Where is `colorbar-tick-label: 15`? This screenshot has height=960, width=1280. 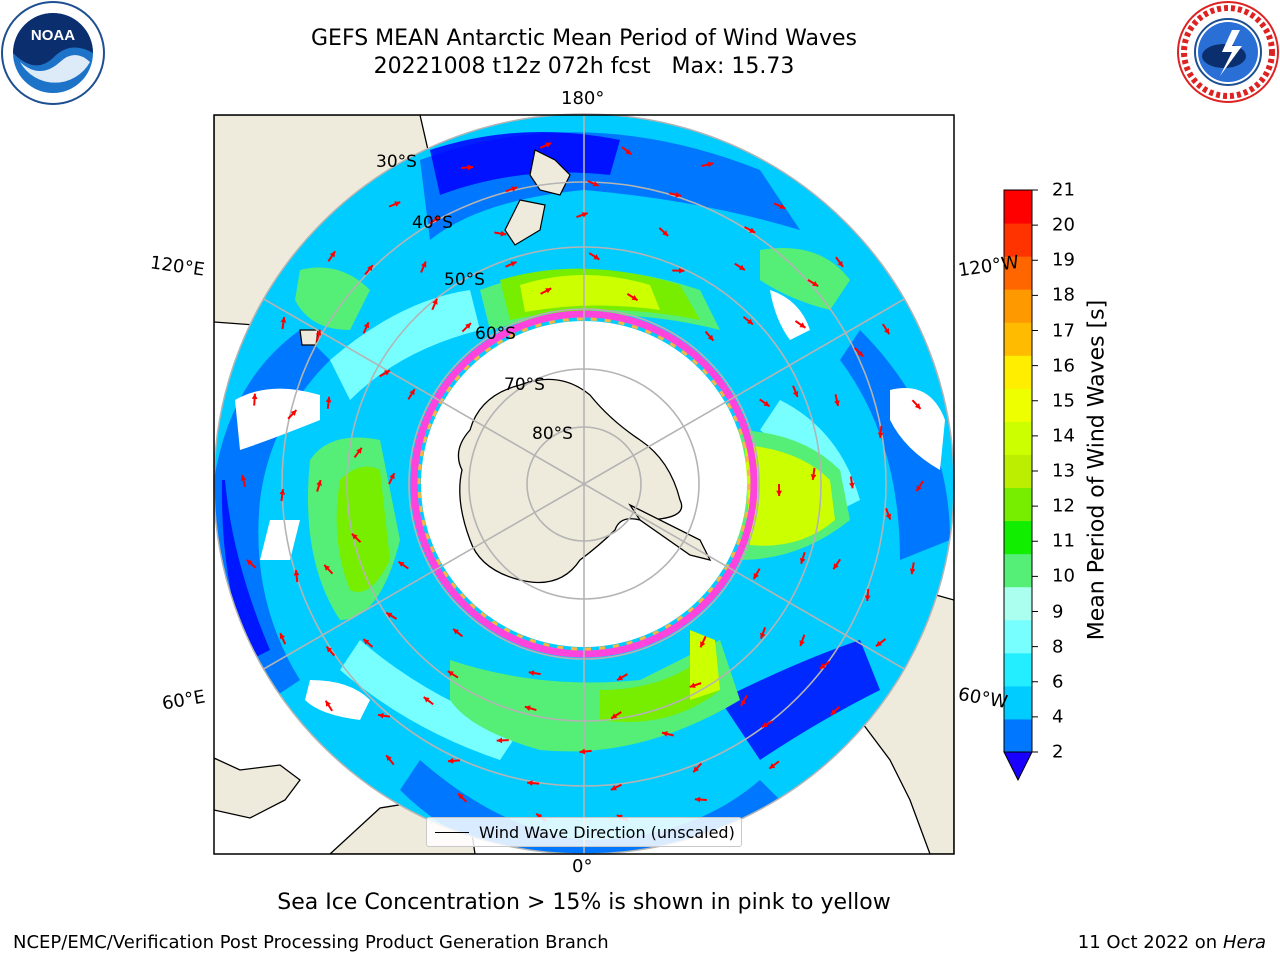
colorbar-tick-label: 15 is located at coordinates (1063, 401).